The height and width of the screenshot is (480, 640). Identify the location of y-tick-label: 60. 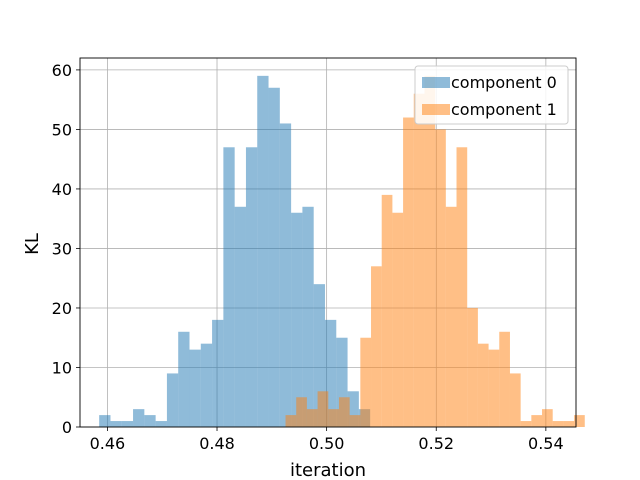
(62, 70).